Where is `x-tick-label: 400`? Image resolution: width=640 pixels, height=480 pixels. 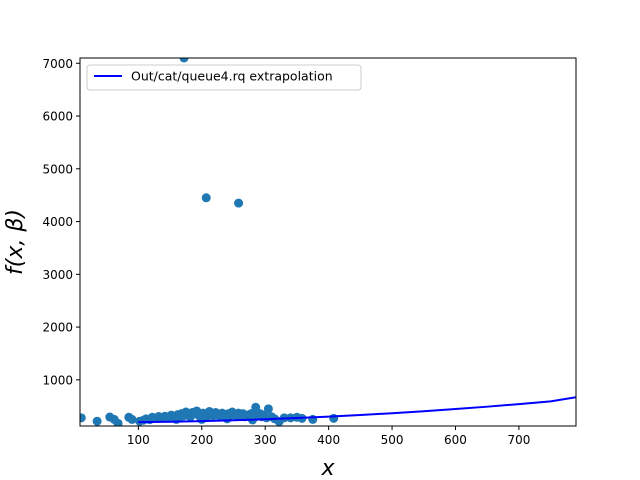 x-tick-label: 400 is located at coordinates (328, 440).